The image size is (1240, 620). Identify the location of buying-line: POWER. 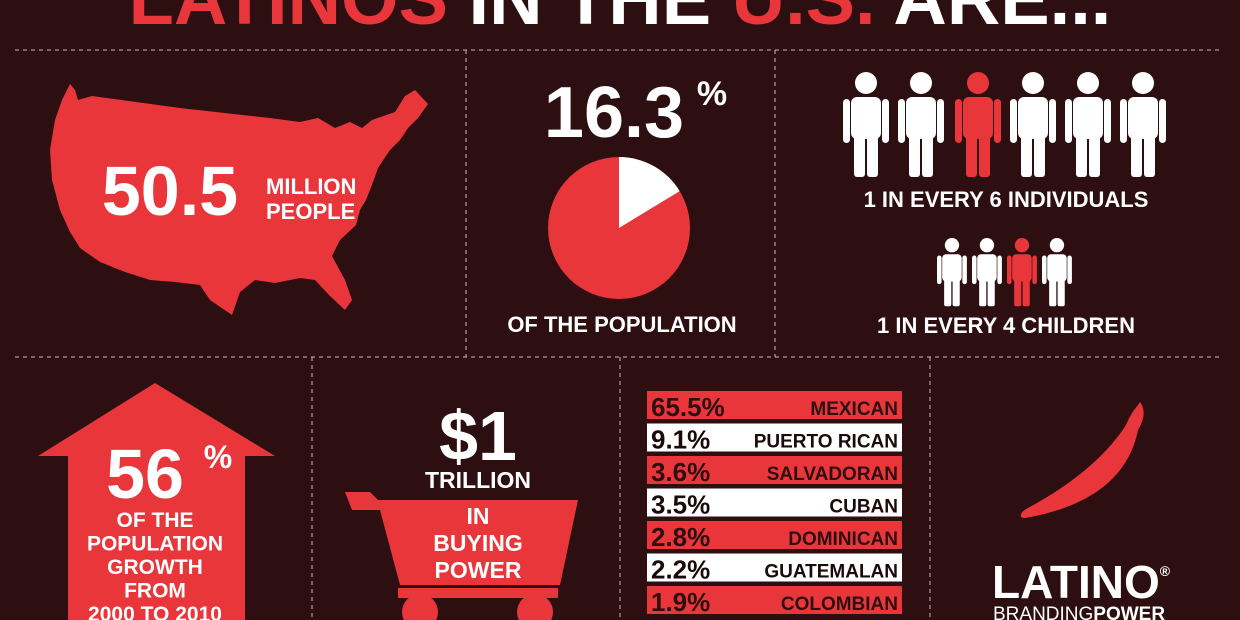
(478, 570).